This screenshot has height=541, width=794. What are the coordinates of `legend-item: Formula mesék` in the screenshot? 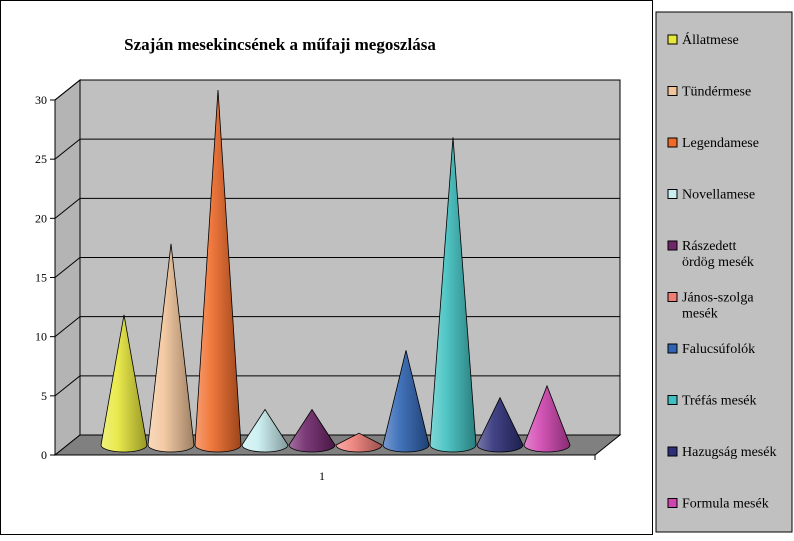 It's located at (718, 504).